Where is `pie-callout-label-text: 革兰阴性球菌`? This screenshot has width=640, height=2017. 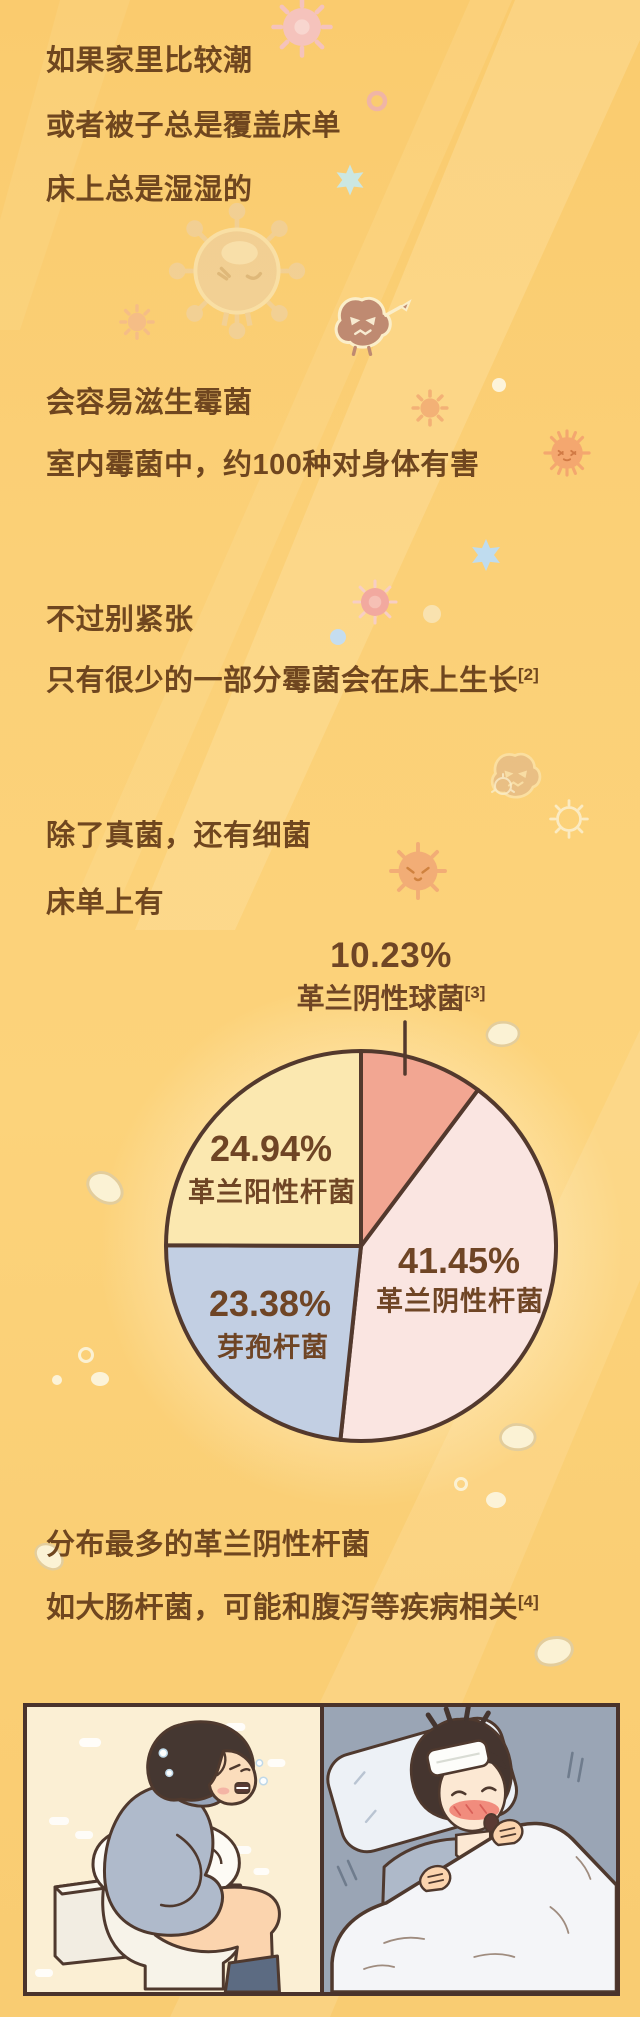 pie-callout-label-text: 革兰阴性球菌 is located at coordinates (380, 998).